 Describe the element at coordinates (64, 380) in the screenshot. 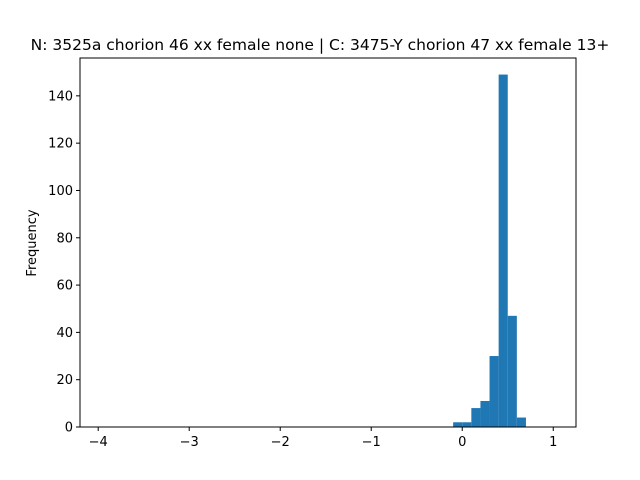

I see `y-tick-label: 20` at that location.